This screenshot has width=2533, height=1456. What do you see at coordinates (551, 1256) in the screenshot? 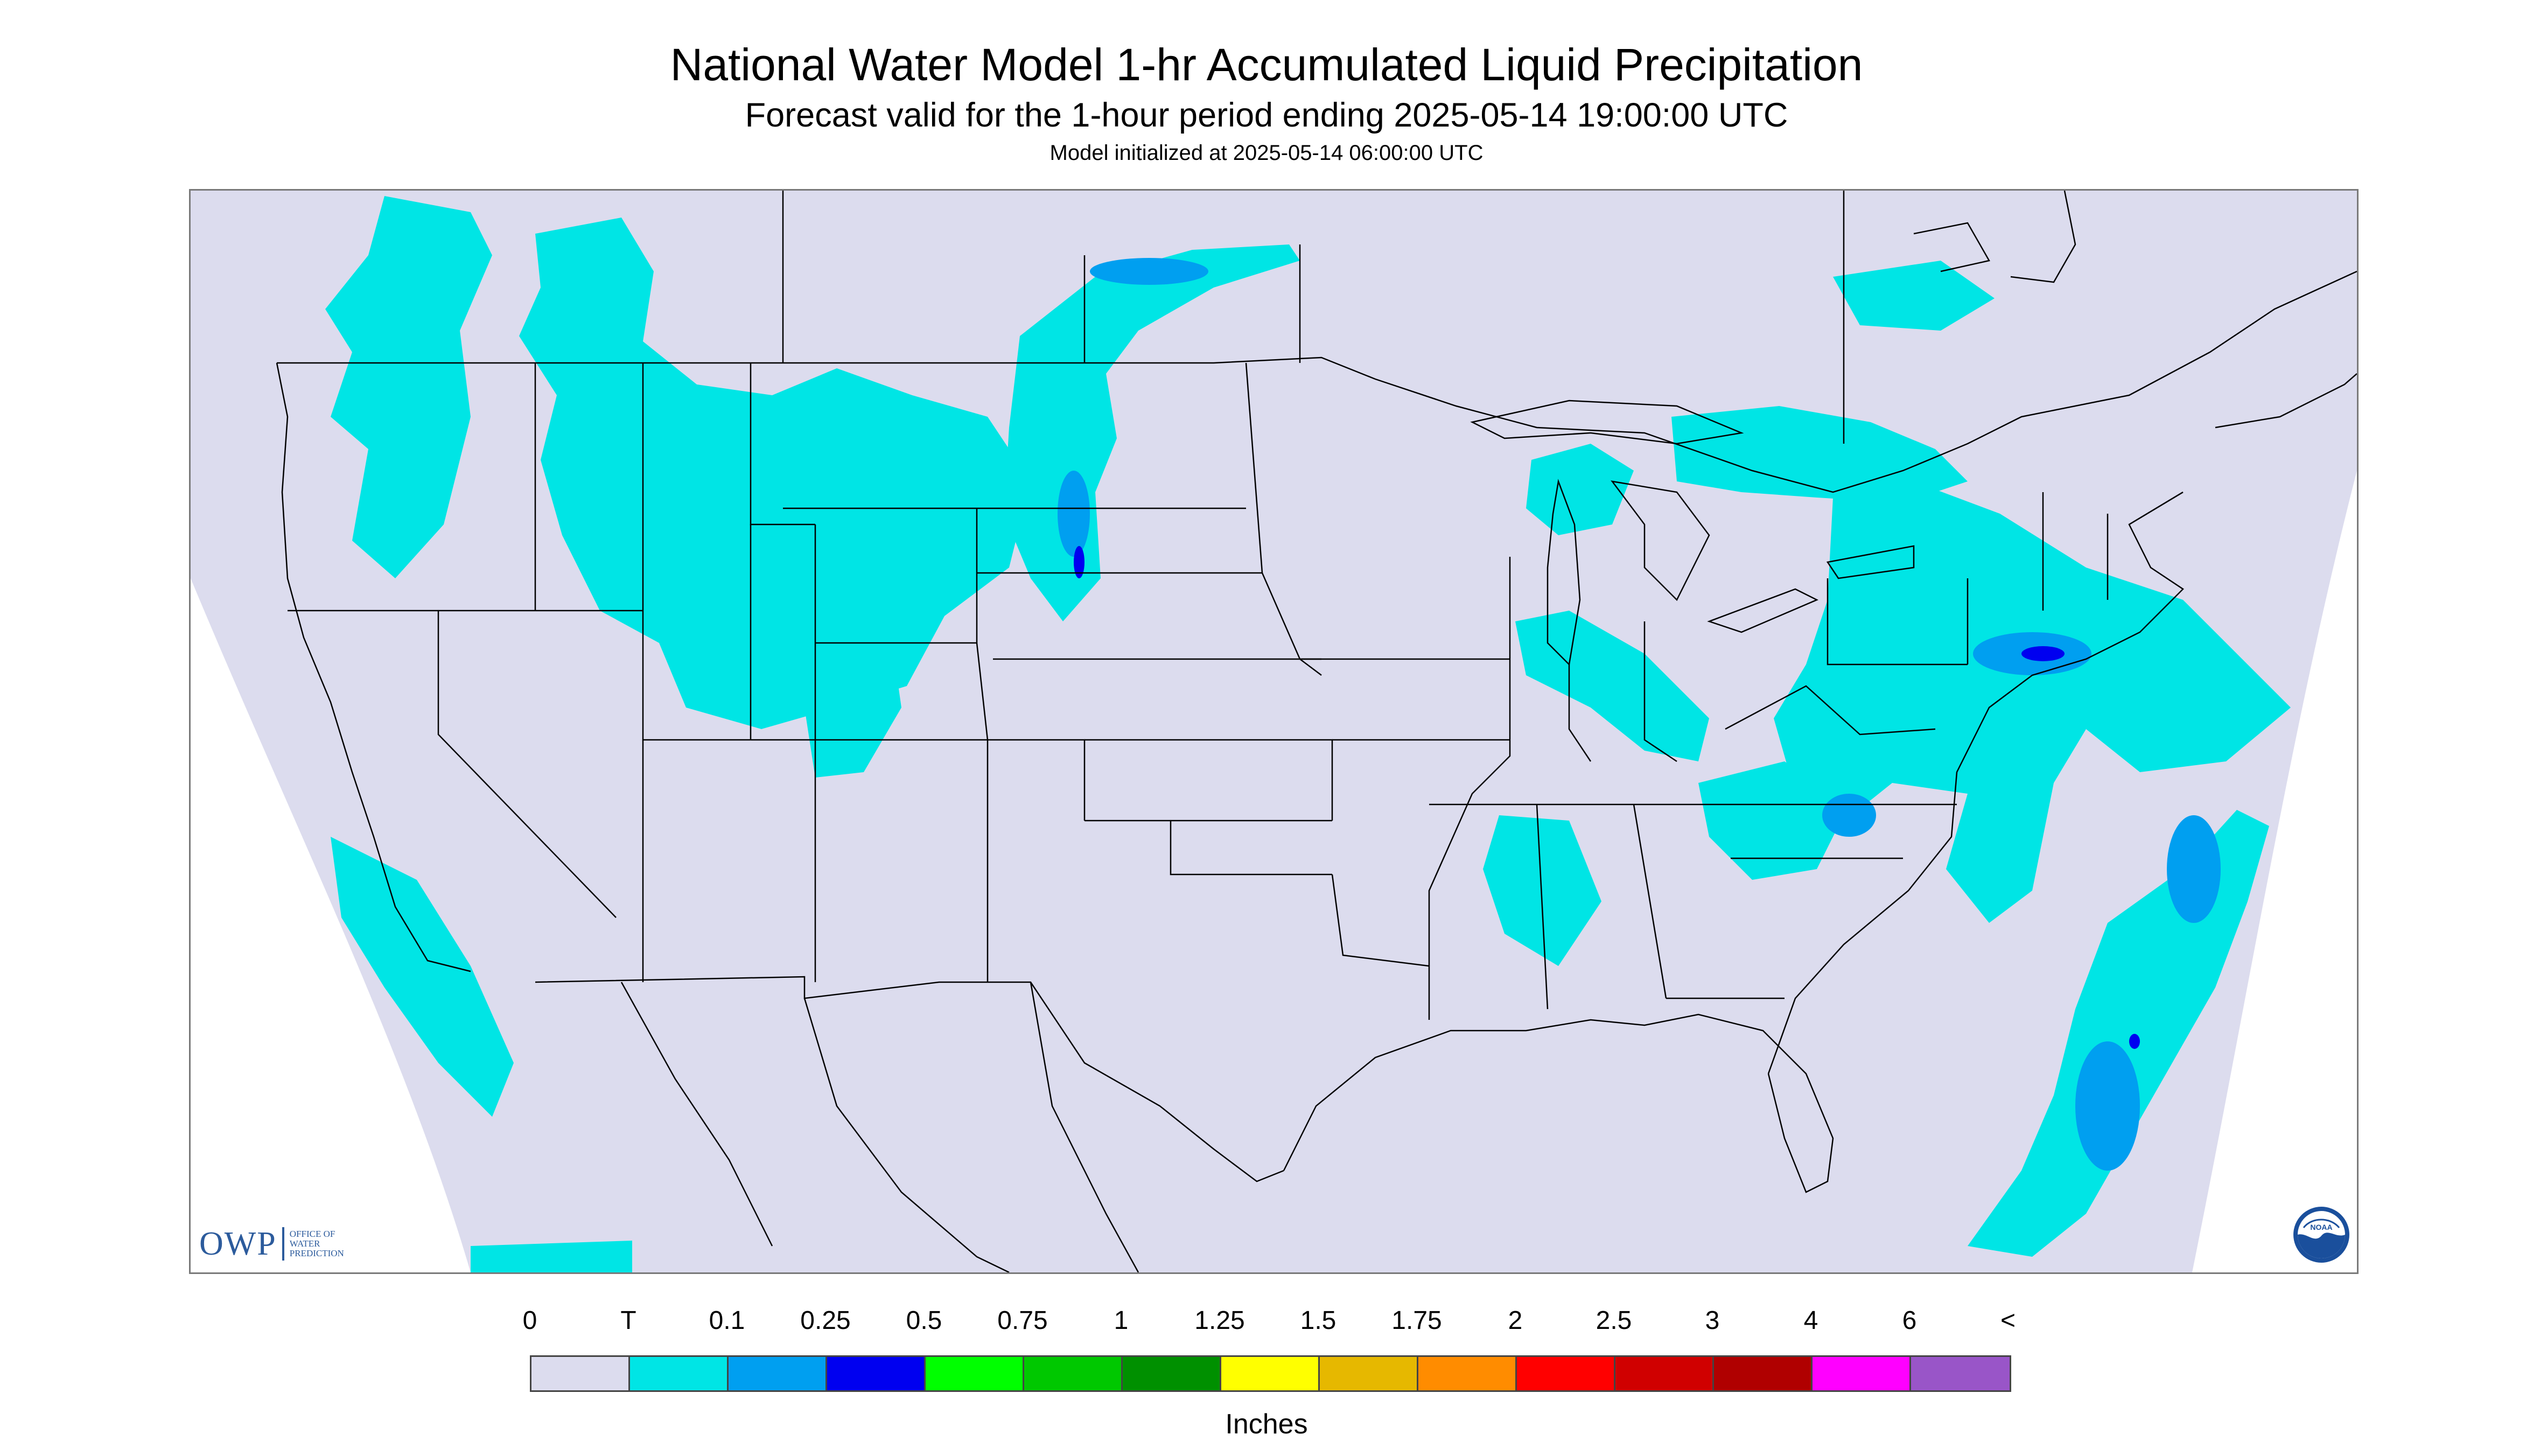
I see `precip-bottom-strip` at bounding box center [551, 1256].